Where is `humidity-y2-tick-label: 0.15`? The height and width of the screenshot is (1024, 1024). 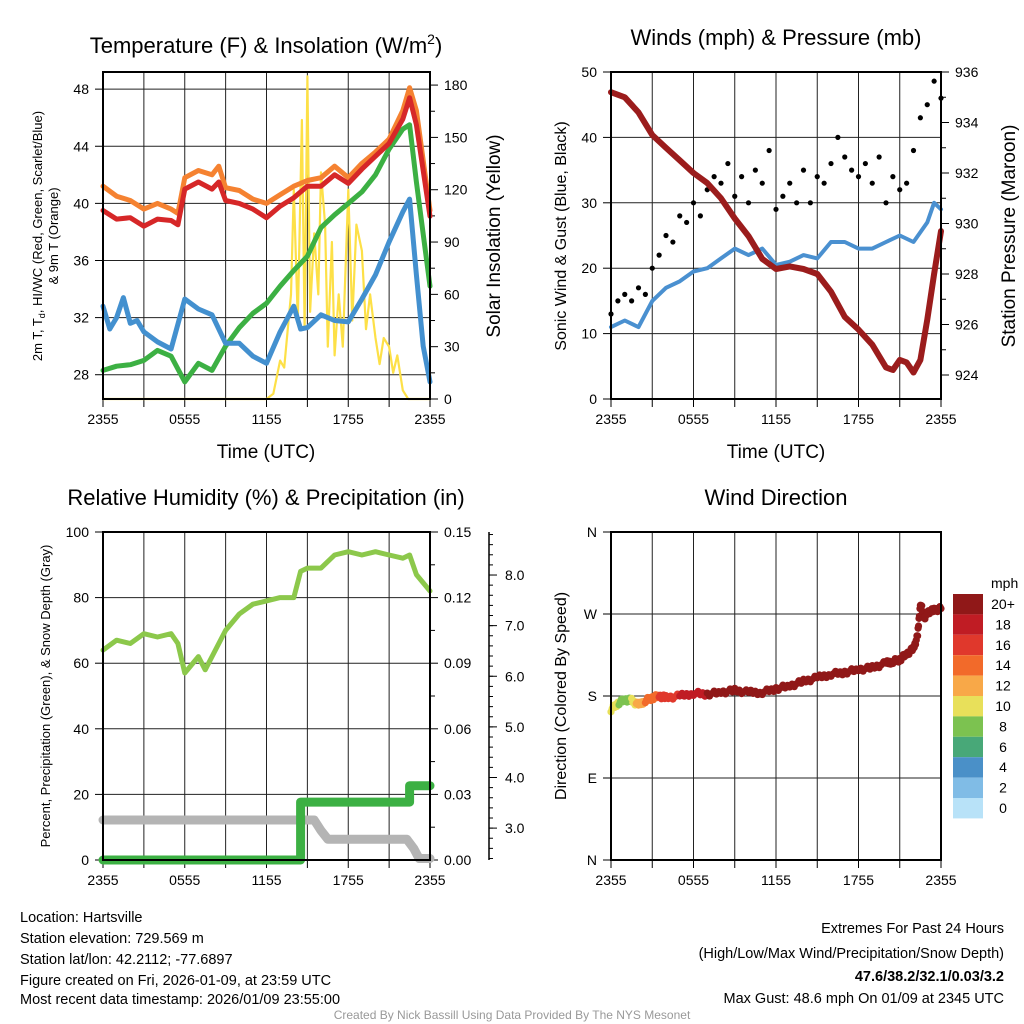 humidity-y2-tick-label: 0.15 is located at coordinates (457, 532).